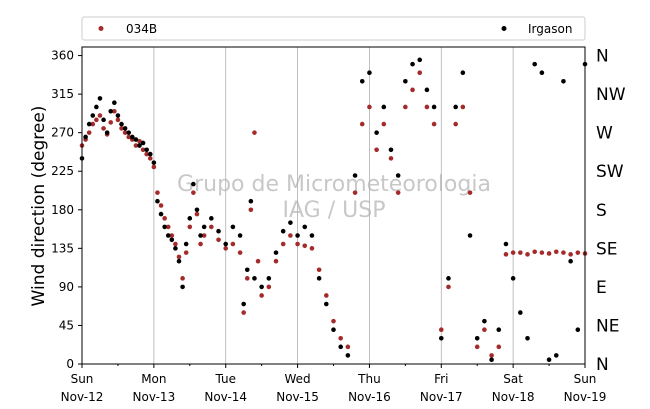  I want to click on x-tick-label-day: Sat, so click(513, 379).